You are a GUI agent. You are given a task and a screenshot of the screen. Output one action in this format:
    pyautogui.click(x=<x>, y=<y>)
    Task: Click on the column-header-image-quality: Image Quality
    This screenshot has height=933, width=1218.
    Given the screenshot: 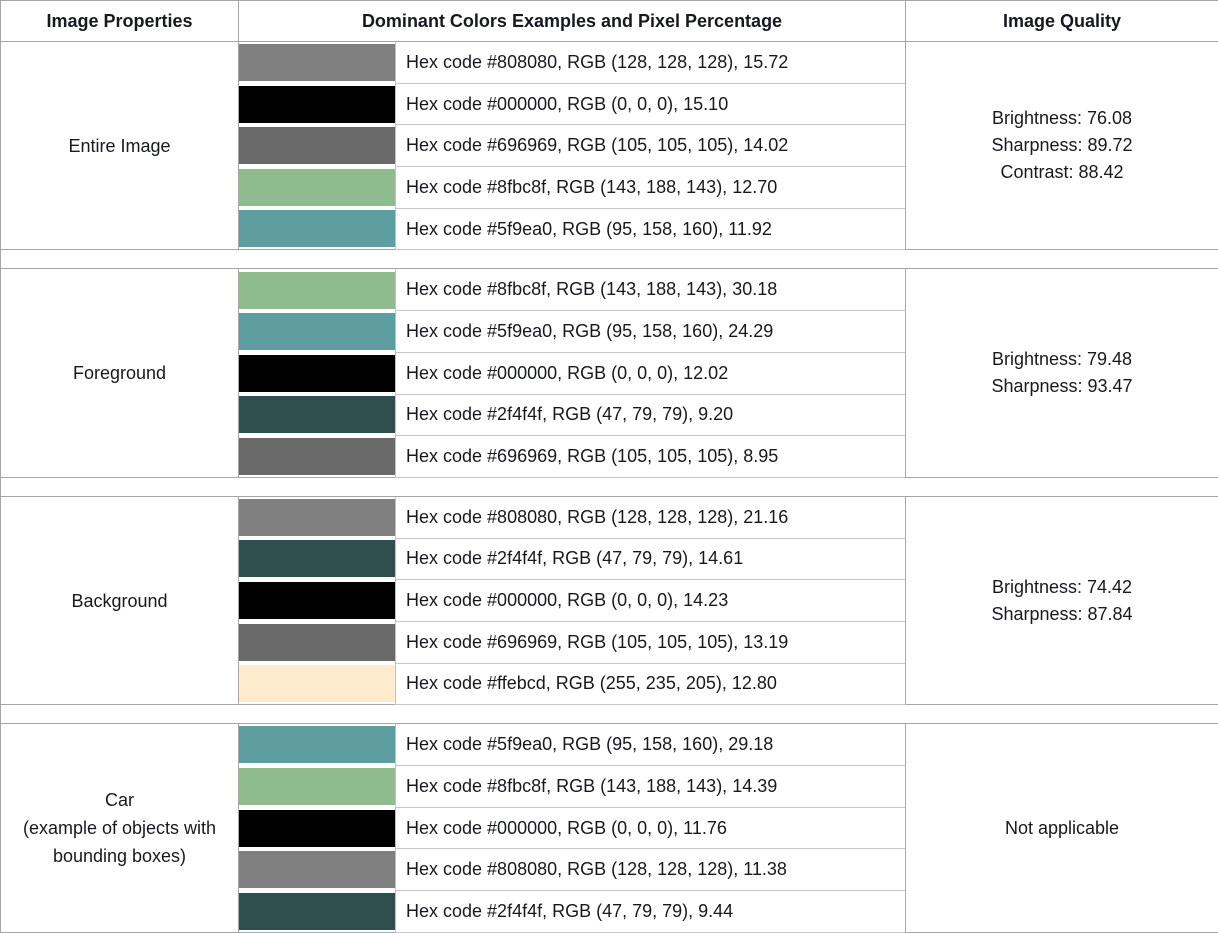 What is the action you would take?
    pyautogui.click(x=1062, y=21)
    